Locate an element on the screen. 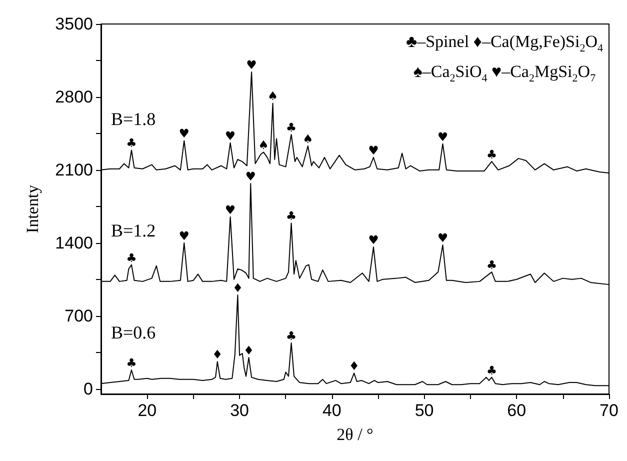  y-tick-label: 2800 is located at coordinates (74, 96).